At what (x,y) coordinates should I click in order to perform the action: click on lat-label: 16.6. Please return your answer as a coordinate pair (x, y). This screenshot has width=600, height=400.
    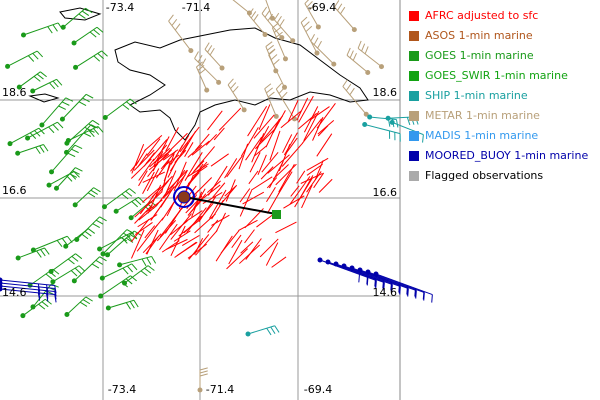
    Looking at the image, I should click on (385, 192).